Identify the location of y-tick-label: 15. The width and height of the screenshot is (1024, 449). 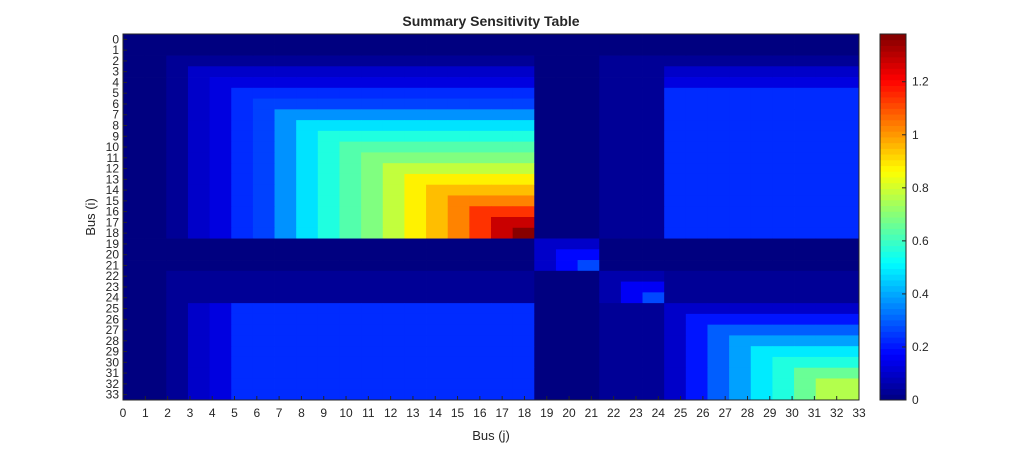
(113, 201).